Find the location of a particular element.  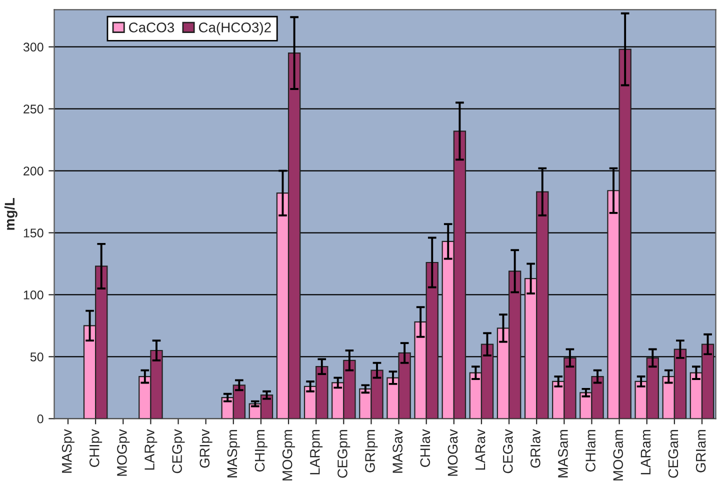

x-tick-label: MOGpv is located at coordinates (123, 452).